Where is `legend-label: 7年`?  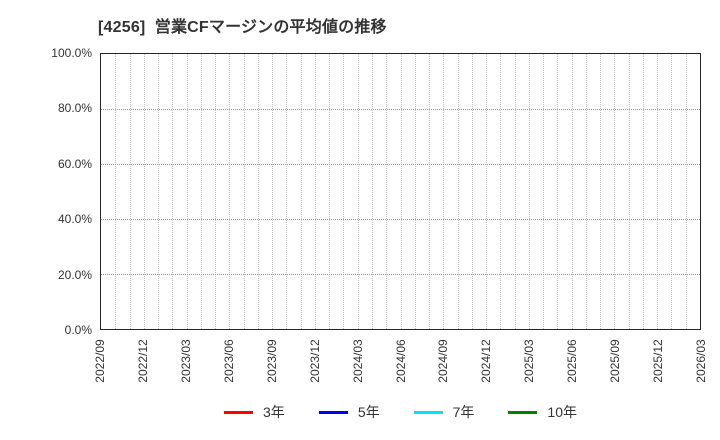 legend-label: 7年 is located at coordinates (463, 412).